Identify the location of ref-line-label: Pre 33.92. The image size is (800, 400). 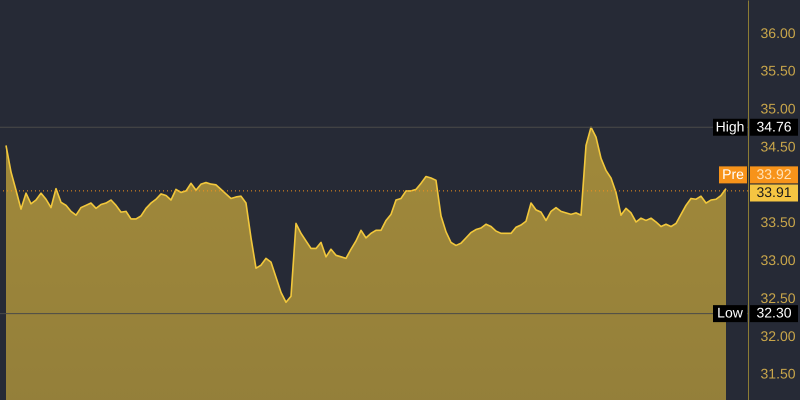
(757, 174).